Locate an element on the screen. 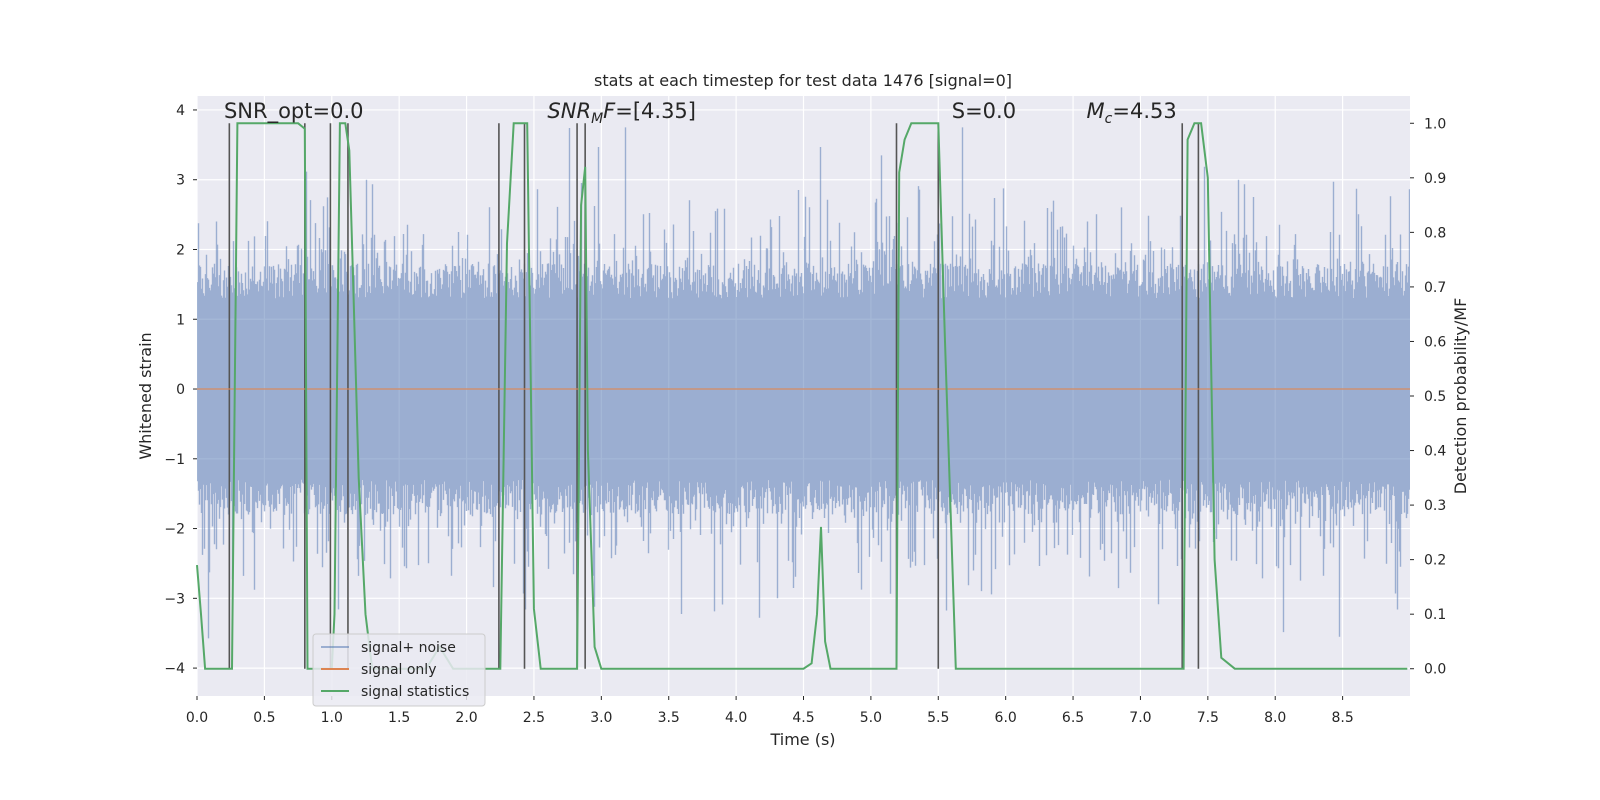 The height and width of the screenshot is (800, 1600). x-tick-0: 0.0 is located at coordinates (197, 718).